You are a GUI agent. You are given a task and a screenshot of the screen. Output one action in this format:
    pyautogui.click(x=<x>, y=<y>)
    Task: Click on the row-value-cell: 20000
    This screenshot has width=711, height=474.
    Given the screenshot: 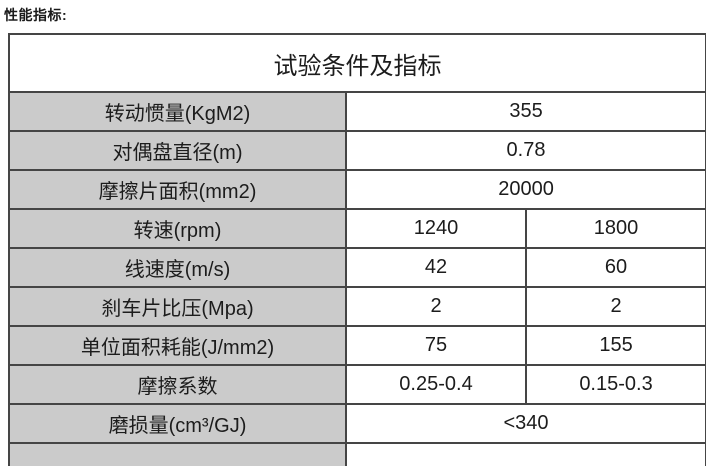 What is the action you would take?
    pyautogui.click(x=525, y=189)
    